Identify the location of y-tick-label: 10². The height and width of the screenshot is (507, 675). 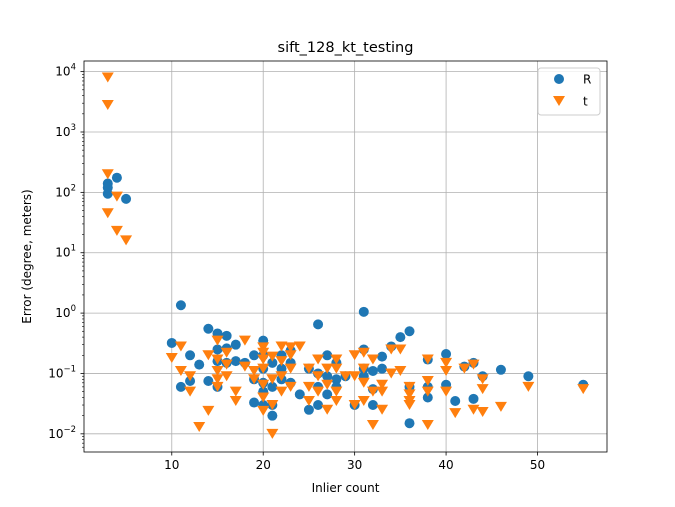
(65, 191).